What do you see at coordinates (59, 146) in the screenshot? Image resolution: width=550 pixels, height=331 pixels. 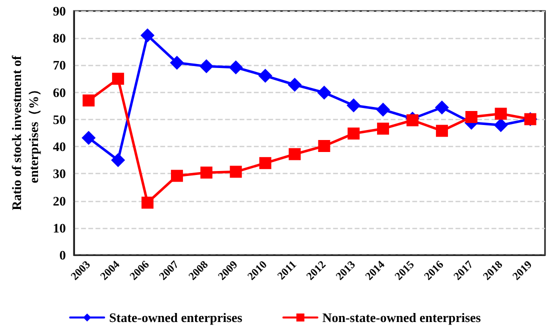 I see `y-tick-label: 40` at bounding box center [59, 146].